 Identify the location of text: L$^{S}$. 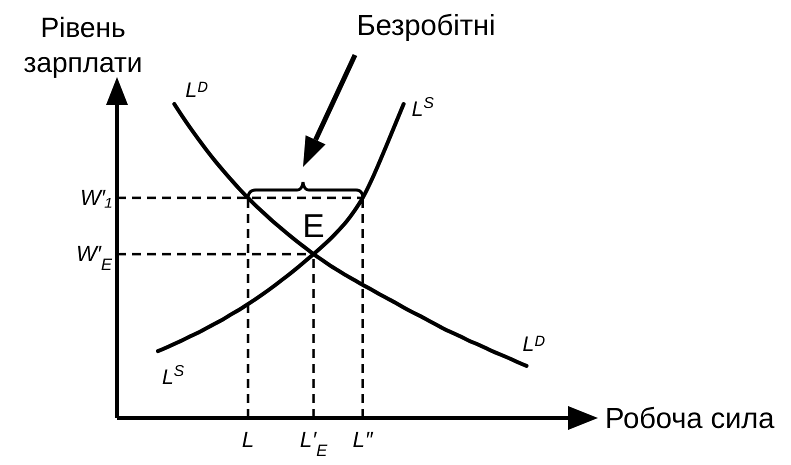
(173, 376).